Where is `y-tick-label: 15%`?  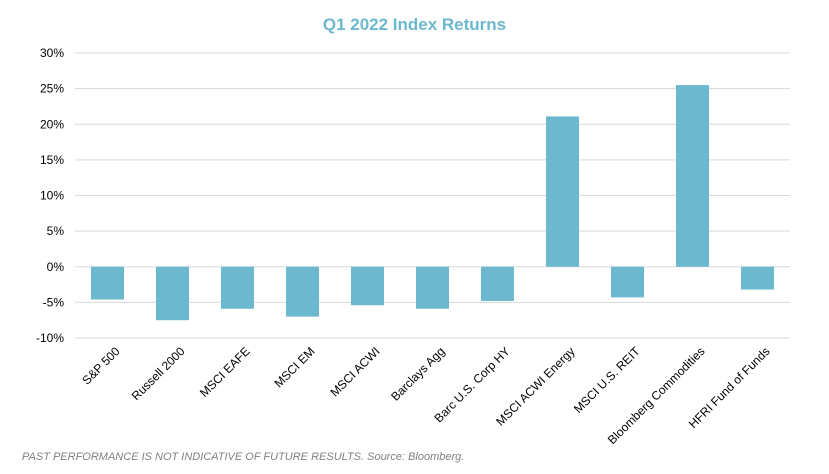
y-tick-label: 15% is located at coordinates (52, 160).